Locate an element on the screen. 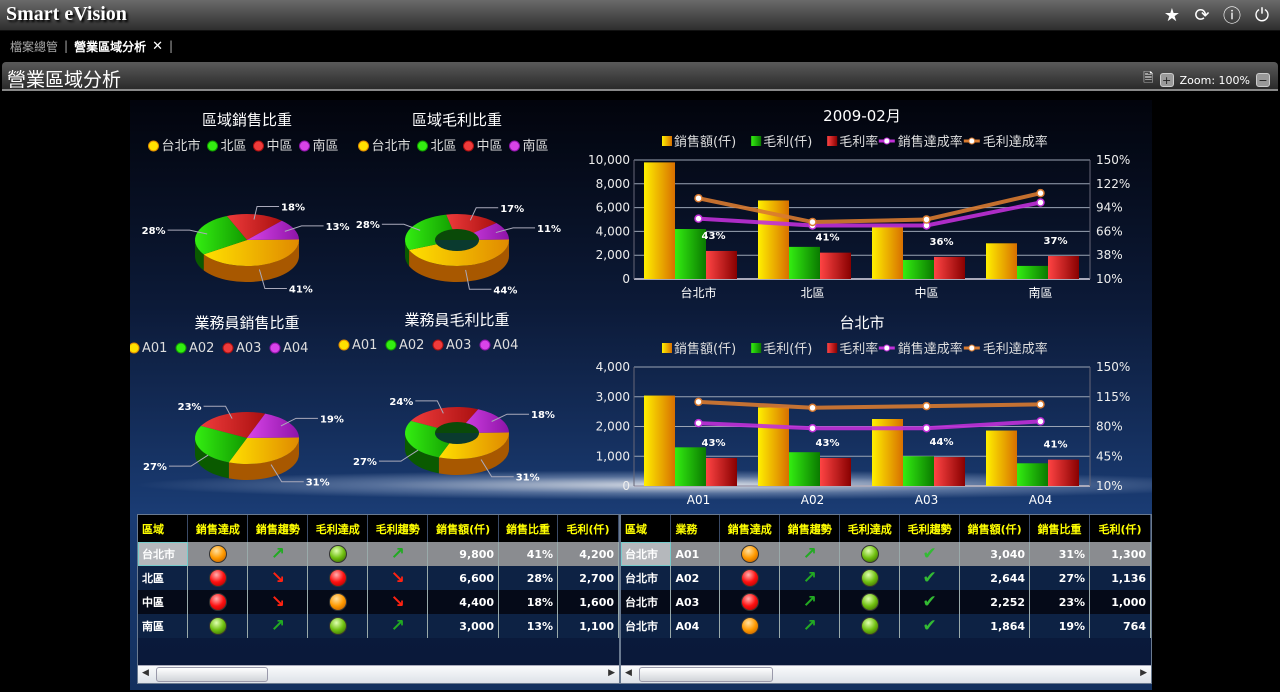 The height and width of the screenshot is (692, 1280). tab-sales-region-analysis: 營業區域分析 is located at coordinates (110, 46).